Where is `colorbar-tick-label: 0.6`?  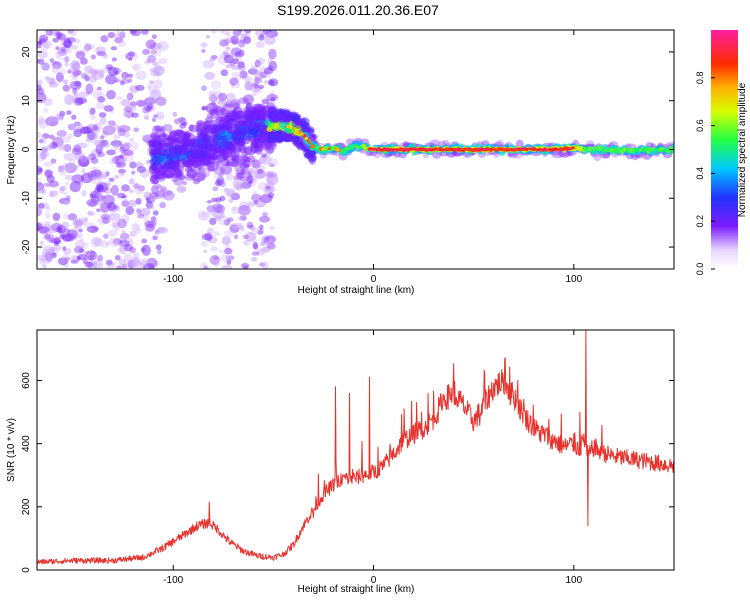 colorbar-tick-label: 0.6 is located at coordinates (700, 125).